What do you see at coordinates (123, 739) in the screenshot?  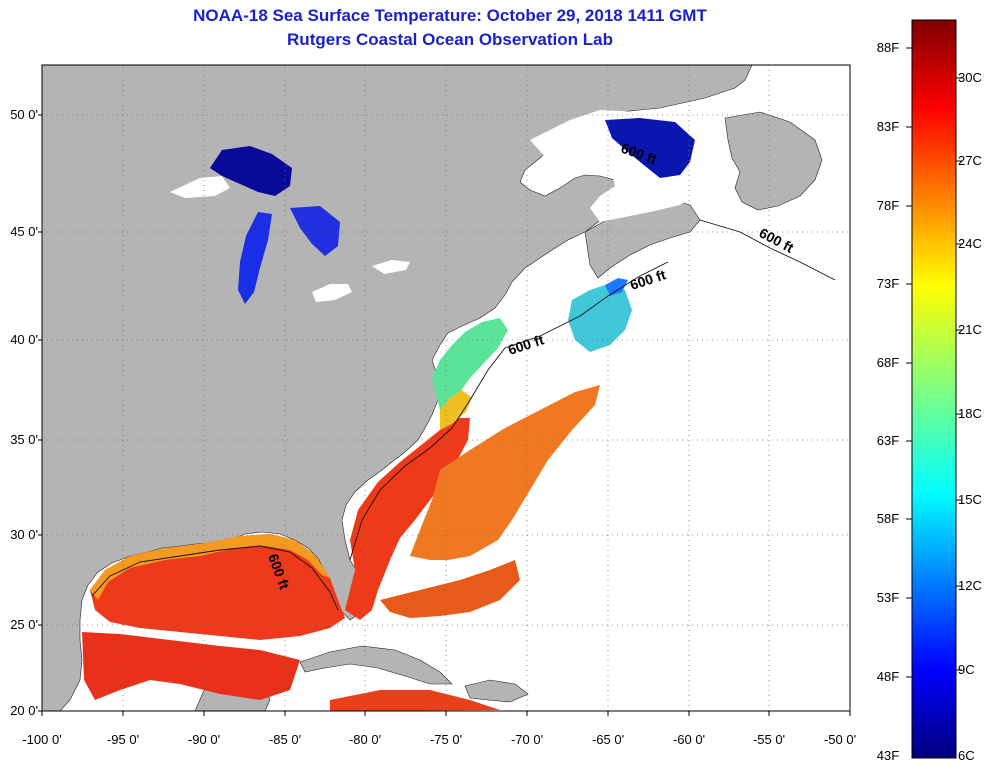 I see `lon-label-95: -95 0'` at bounding box center [123, 739].